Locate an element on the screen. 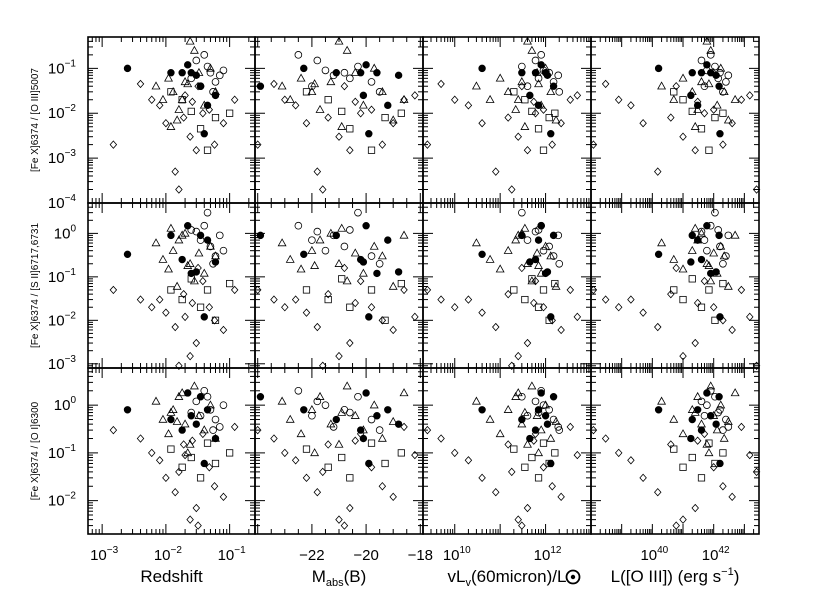 This screenshot has height=594, width=830. panel-r1-c2-frame is located at coordinates (339, 120).